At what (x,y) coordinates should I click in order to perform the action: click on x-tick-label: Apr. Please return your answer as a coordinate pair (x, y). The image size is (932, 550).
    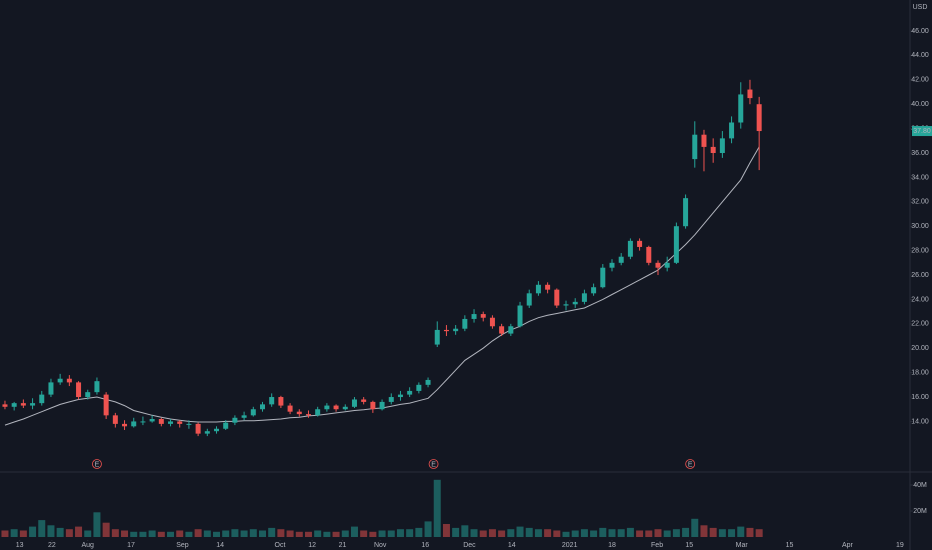
    Looking at the image, I should click on (848, 545).